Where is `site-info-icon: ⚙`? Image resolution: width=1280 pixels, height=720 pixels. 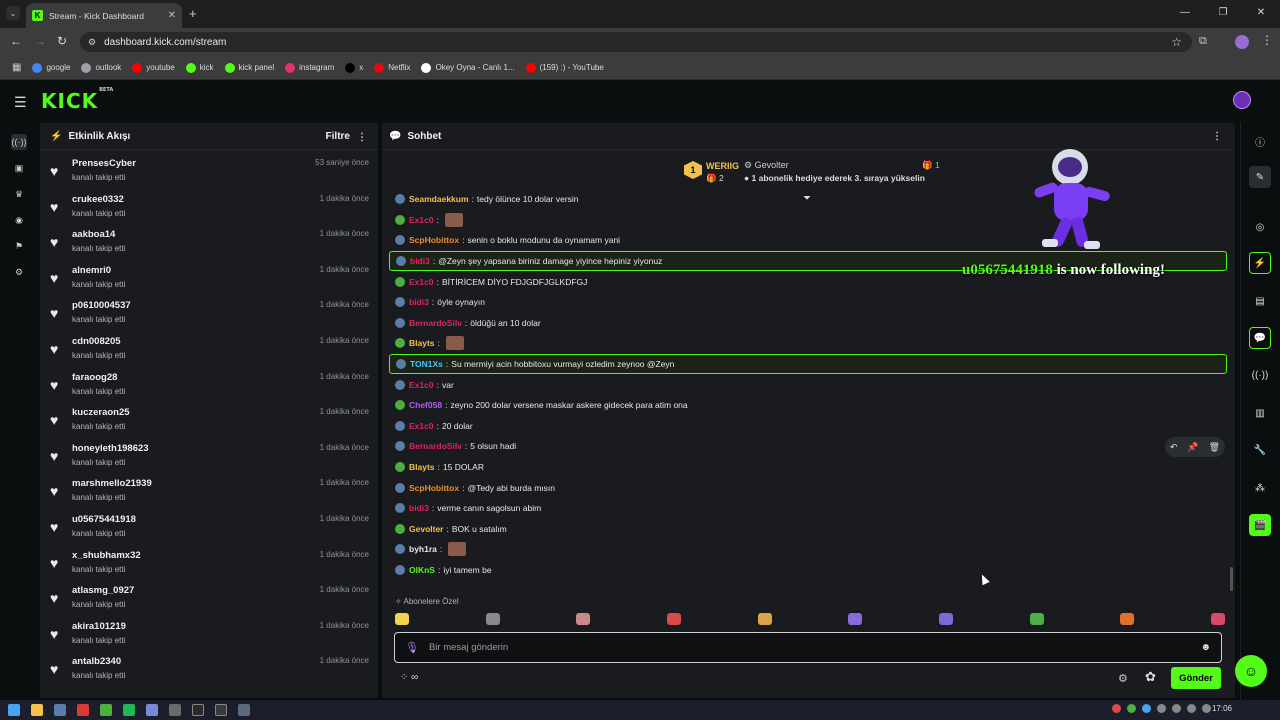
site-info-icon: ⚙ is located at coordinates (92, 41).